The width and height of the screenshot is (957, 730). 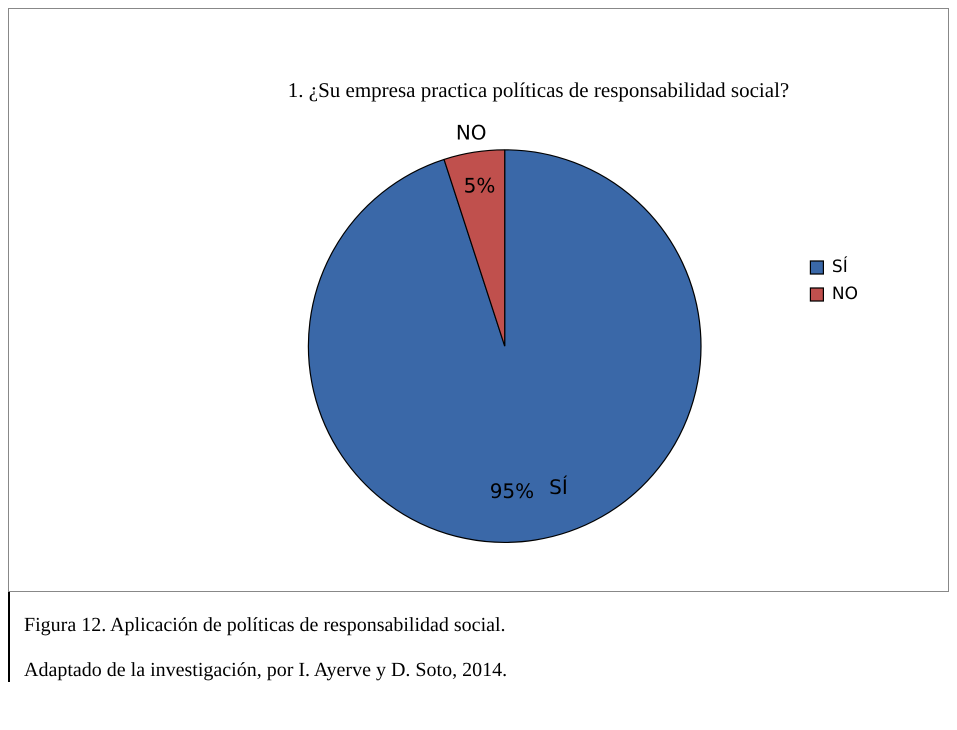 I want to click on legend-label: SÍ, so click(x=840, y=266).